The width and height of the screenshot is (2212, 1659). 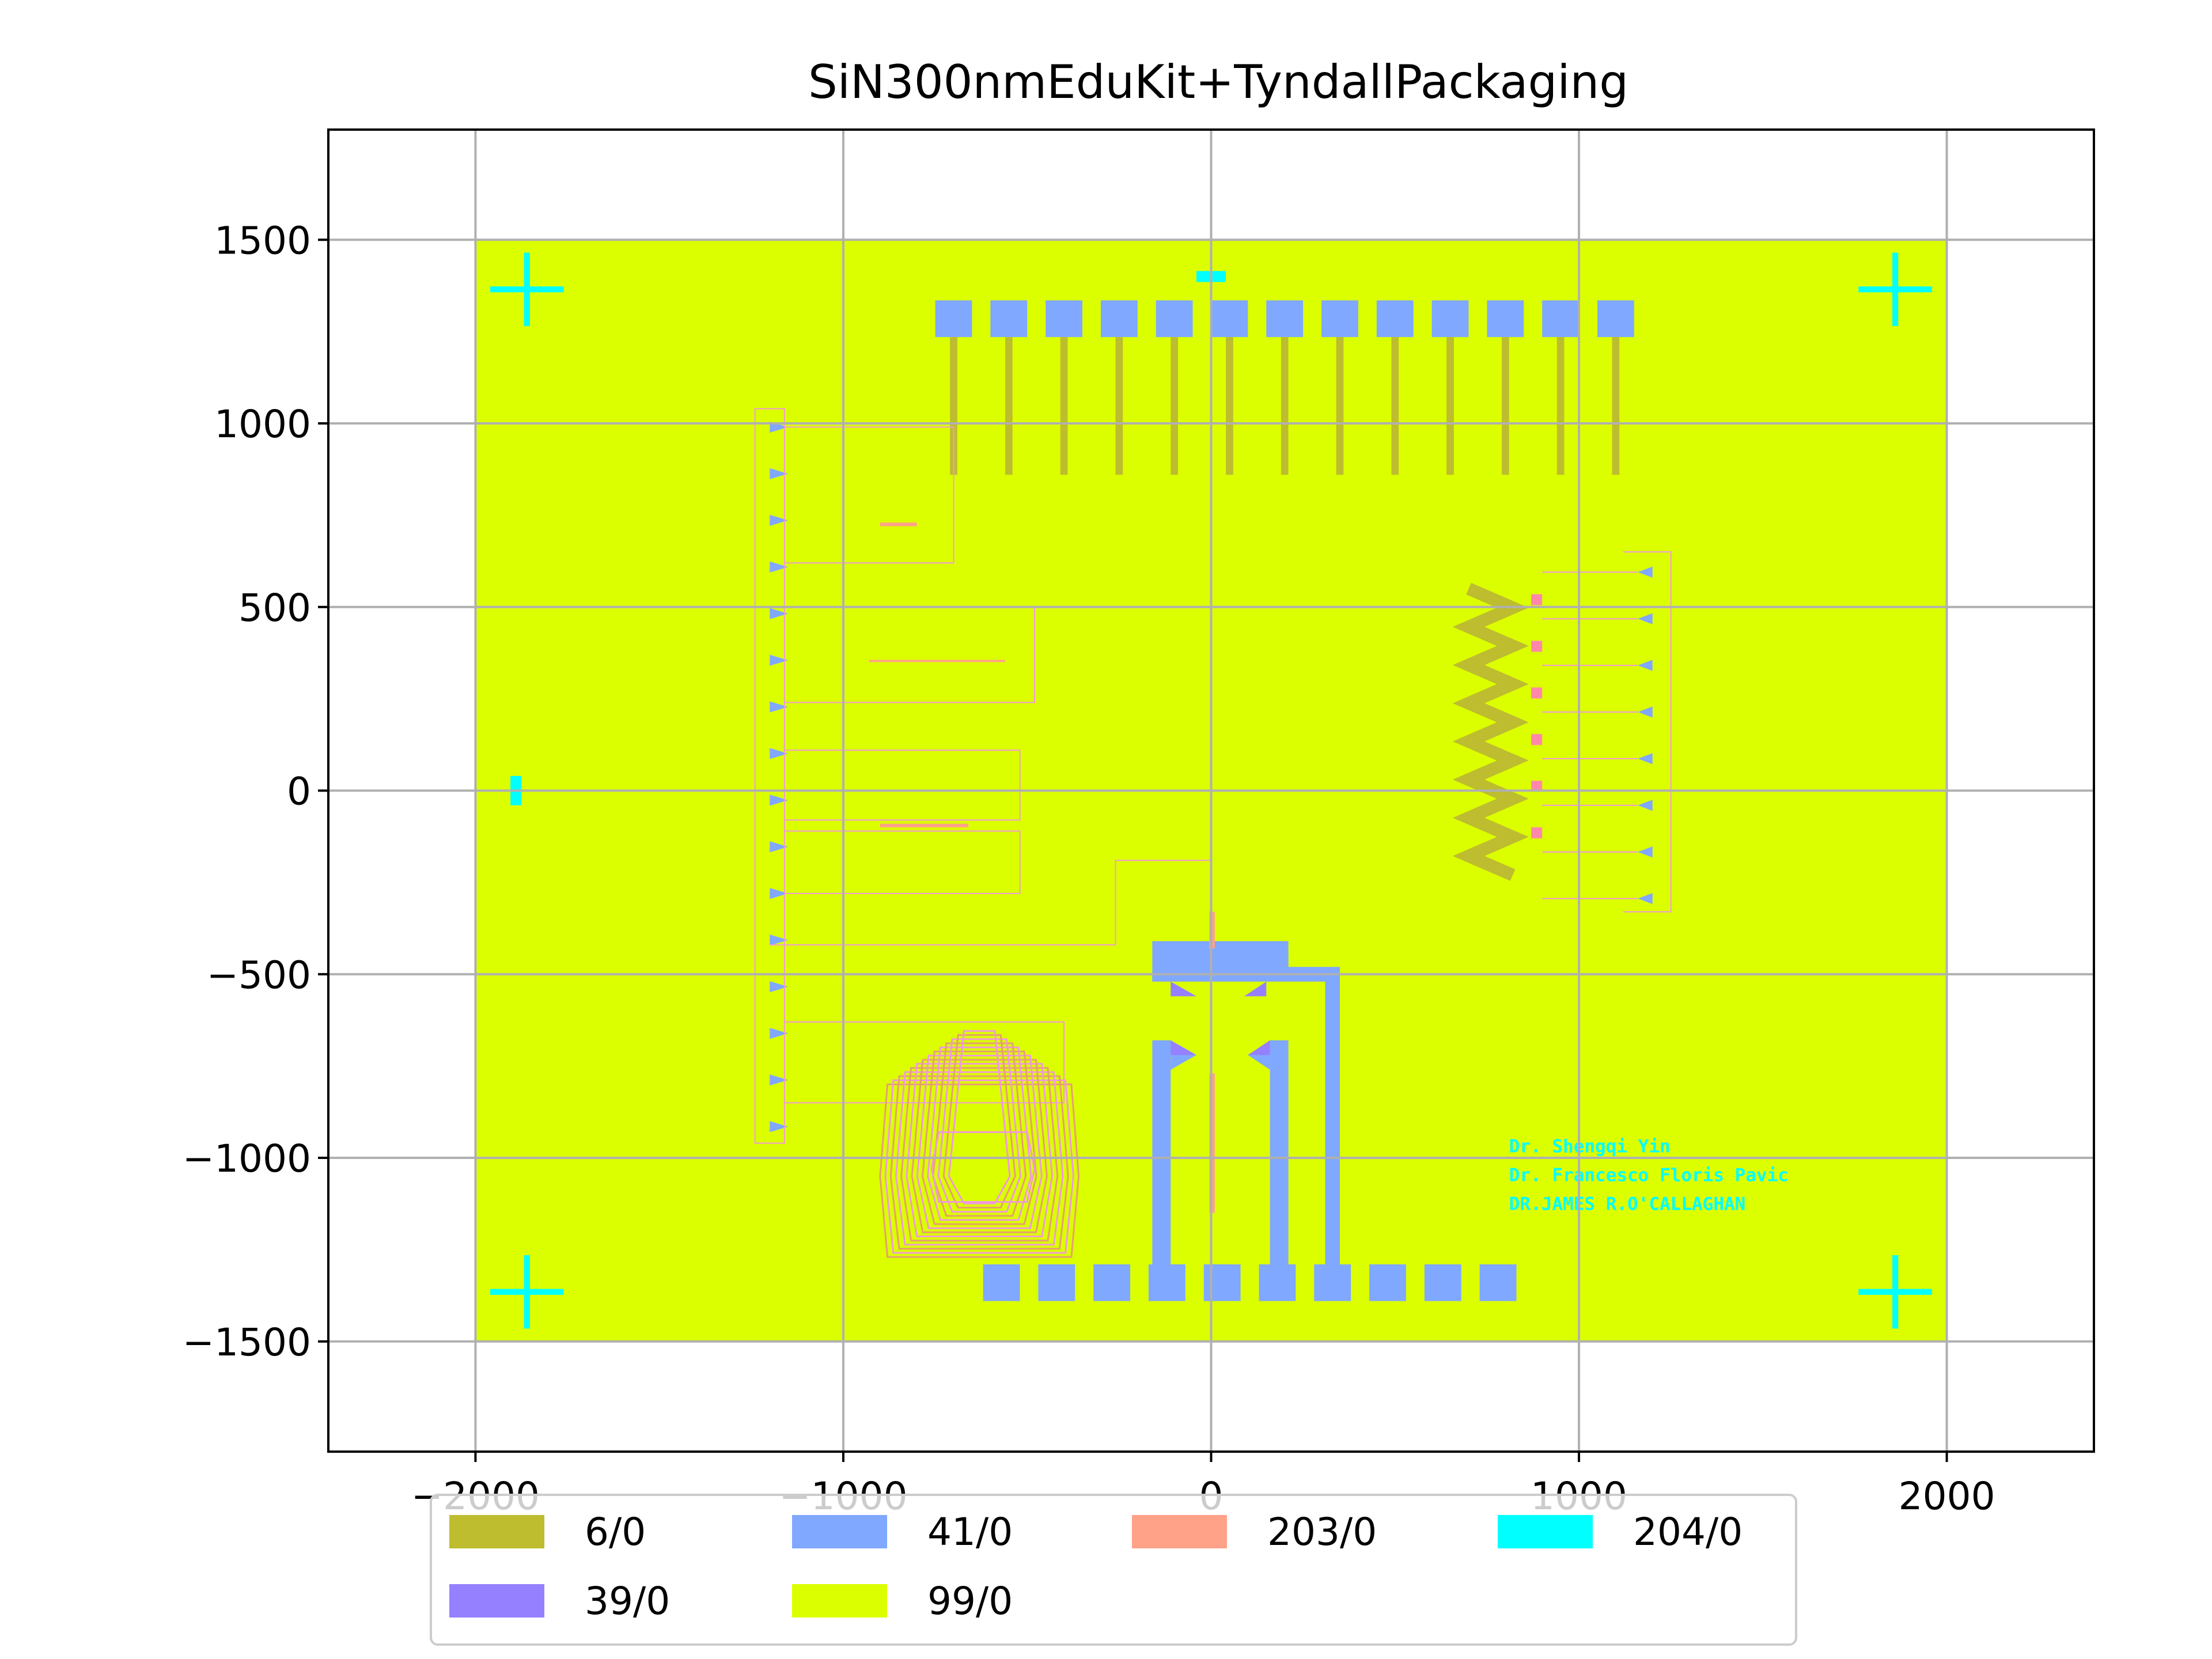 I want to click on author-credit: Dr. Shengqi Yin, so click(x=1590, y=1146).